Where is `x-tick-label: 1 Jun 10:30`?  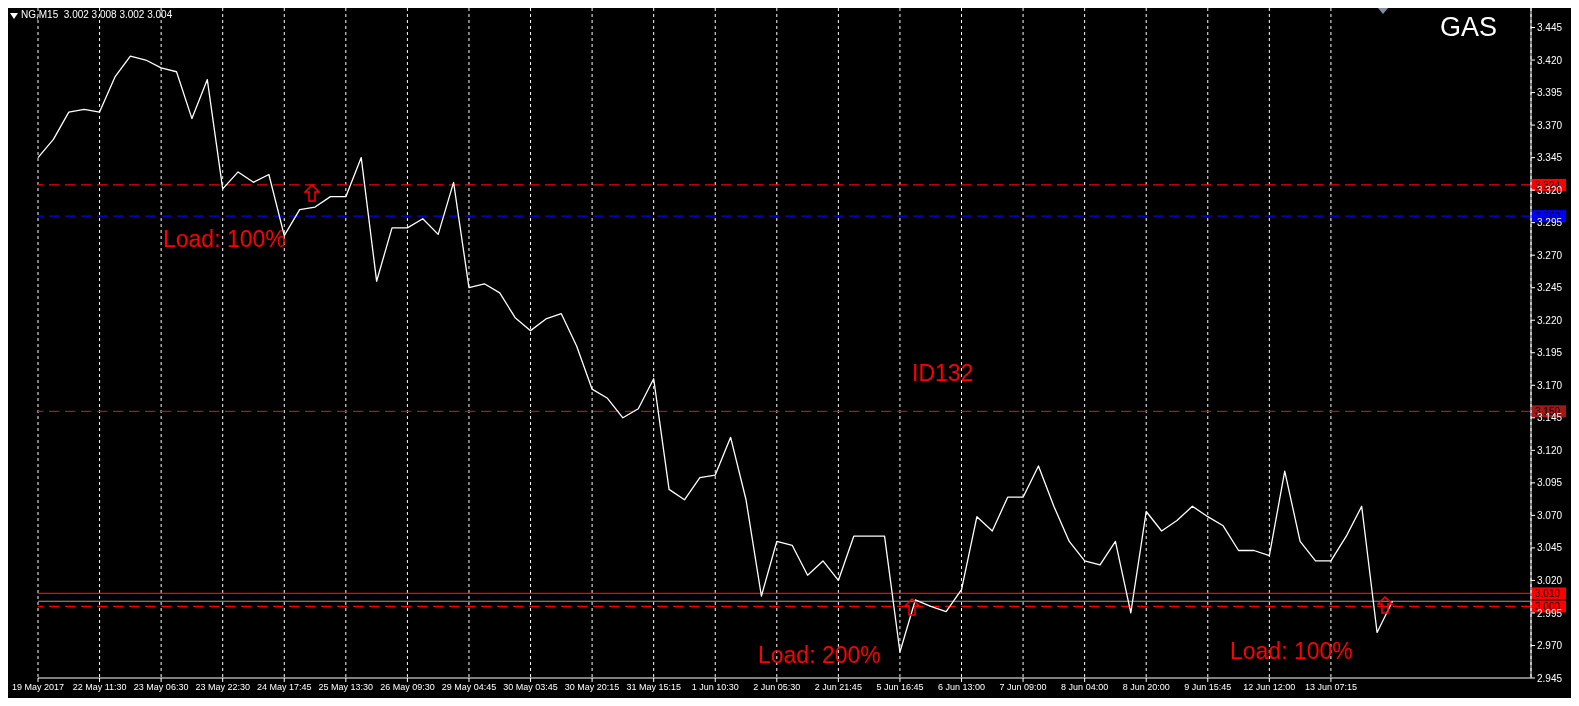 x-tick-label: 1 Jun 10:30 is located at coordinates (715, 687).